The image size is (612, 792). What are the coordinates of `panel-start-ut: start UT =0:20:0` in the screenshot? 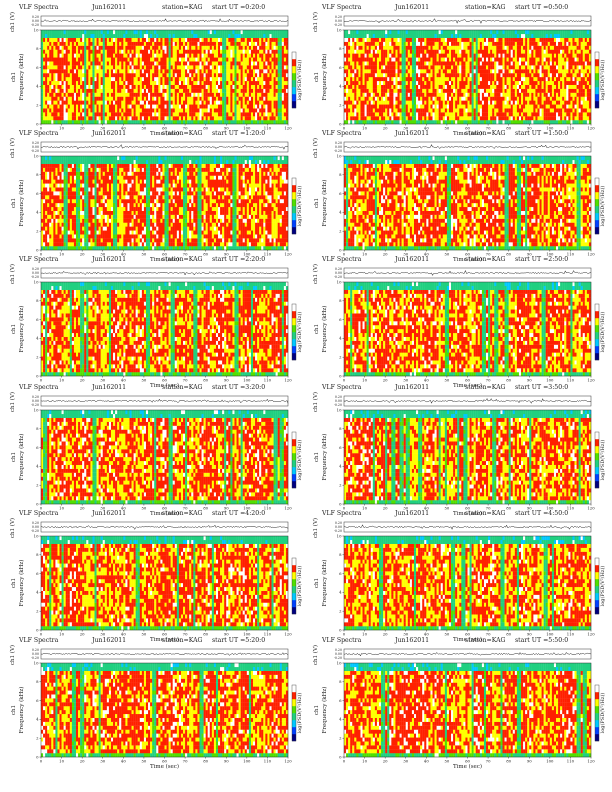 It's located at (238, 7).